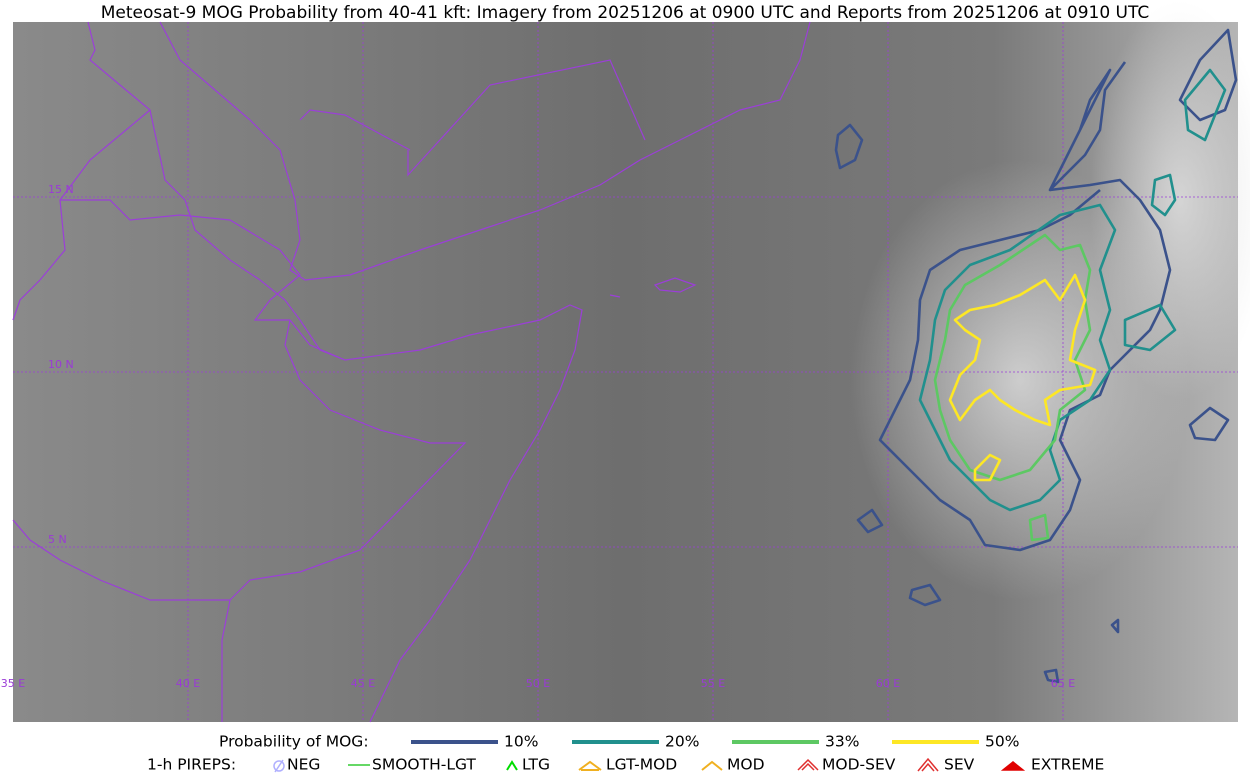  Describe the element at coordinates (188, 683) in the screenshot. I see `lon-label: 40 E` at that location.